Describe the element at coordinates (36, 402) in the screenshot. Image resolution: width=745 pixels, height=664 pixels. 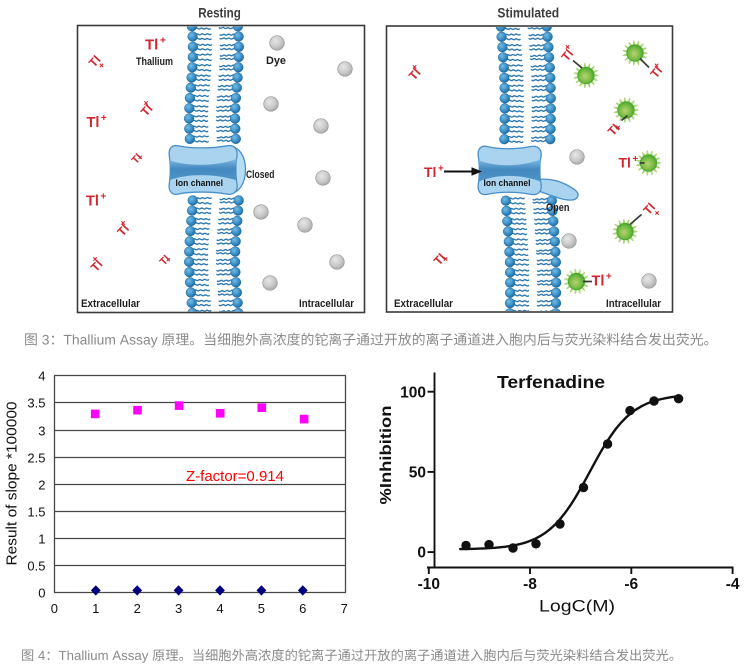
I see `svg-text: 3.5` at that location.